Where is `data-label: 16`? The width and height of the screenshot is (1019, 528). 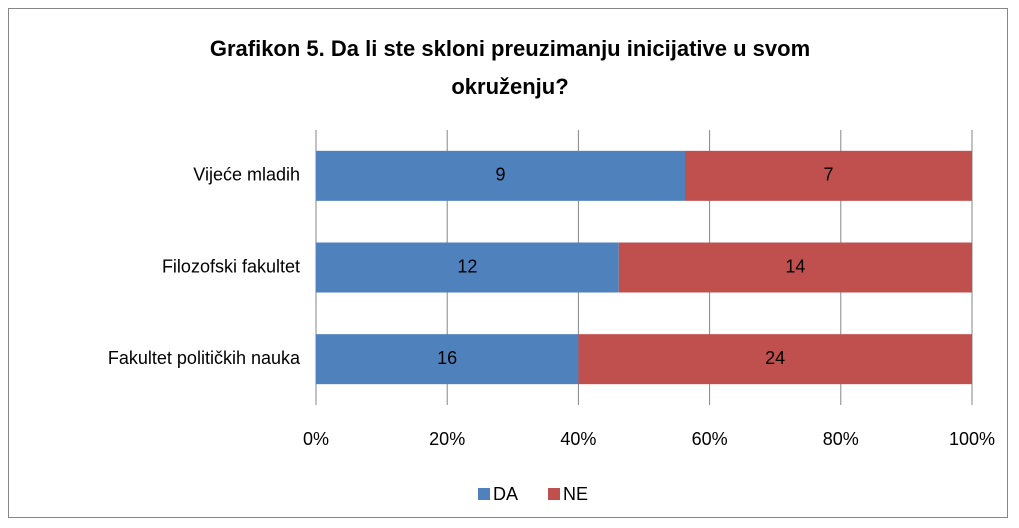 data-label: 16 is located at coordinates (447, 358).